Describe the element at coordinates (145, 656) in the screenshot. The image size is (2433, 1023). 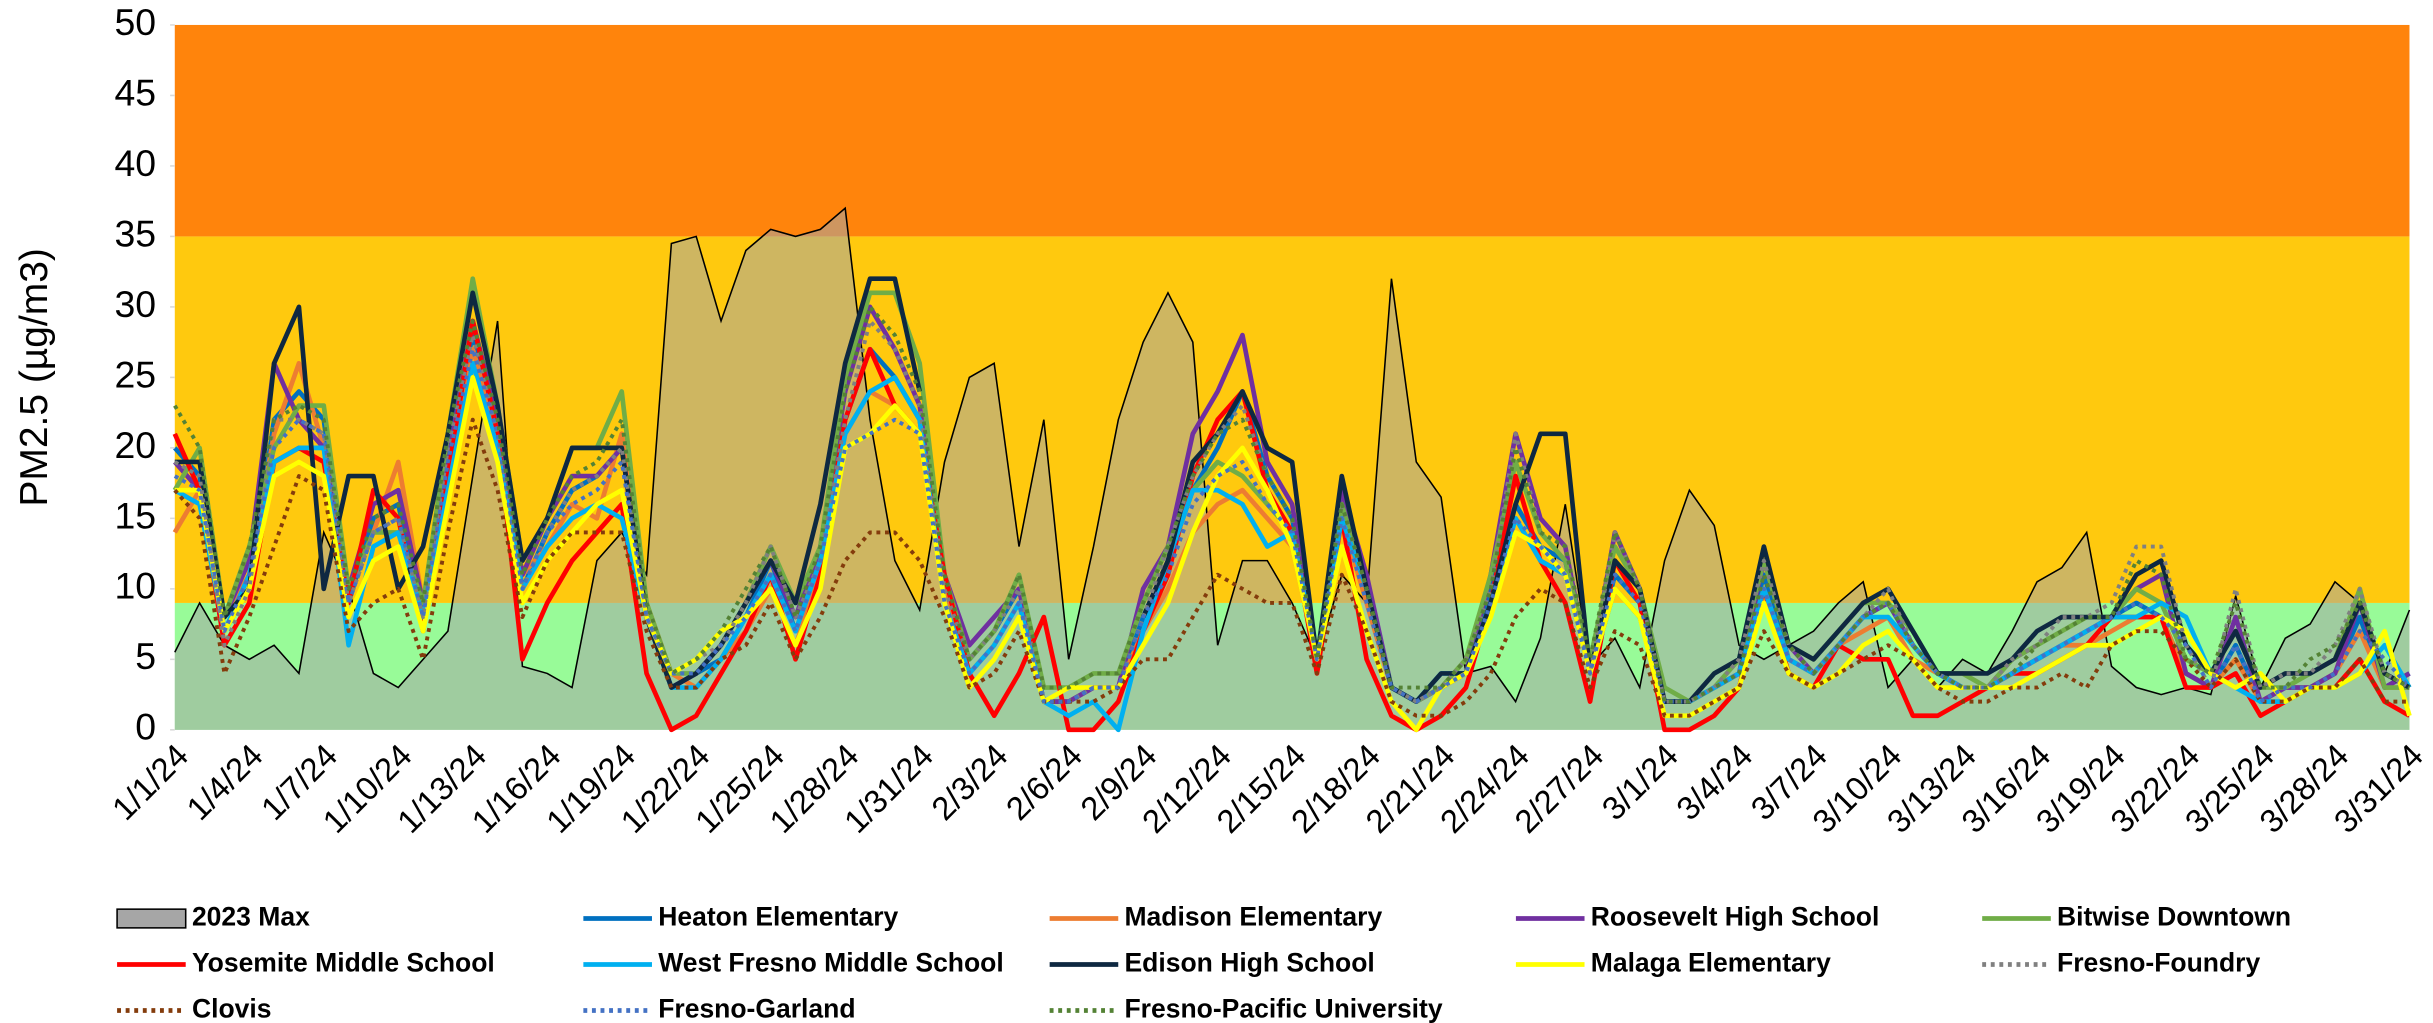
I see `y-tick-label: 5` at that location.